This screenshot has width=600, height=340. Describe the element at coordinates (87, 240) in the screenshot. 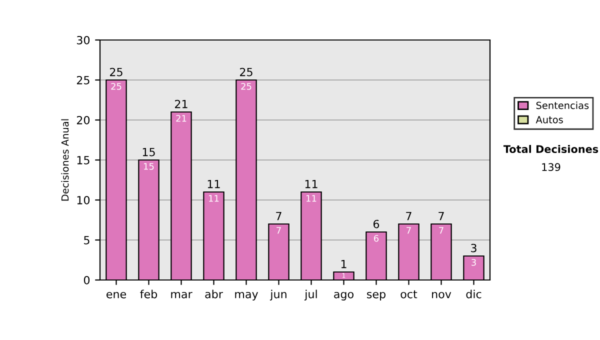

I see `y-tick-label: 5` at that location.